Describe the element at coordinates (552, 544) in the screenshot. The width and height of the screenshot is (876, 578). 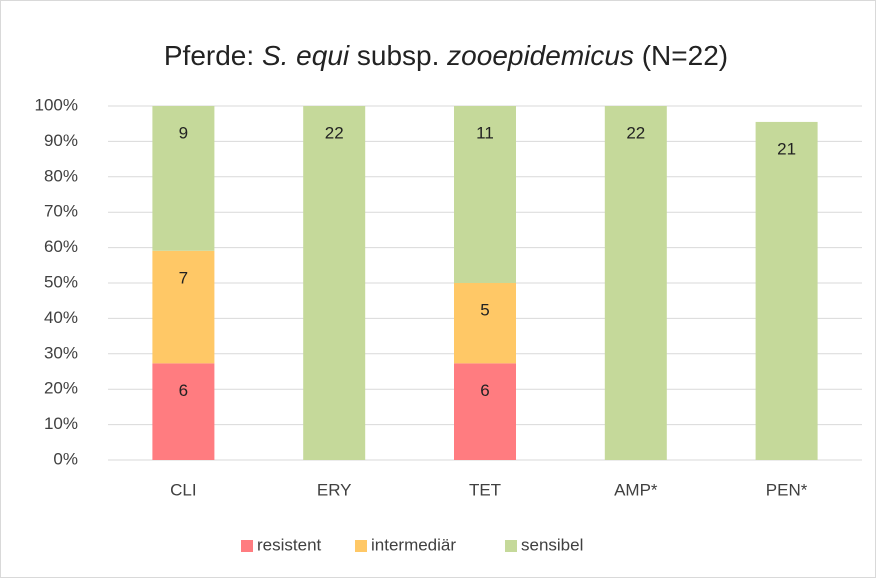
I see `legend-label: sensibel` at that location.